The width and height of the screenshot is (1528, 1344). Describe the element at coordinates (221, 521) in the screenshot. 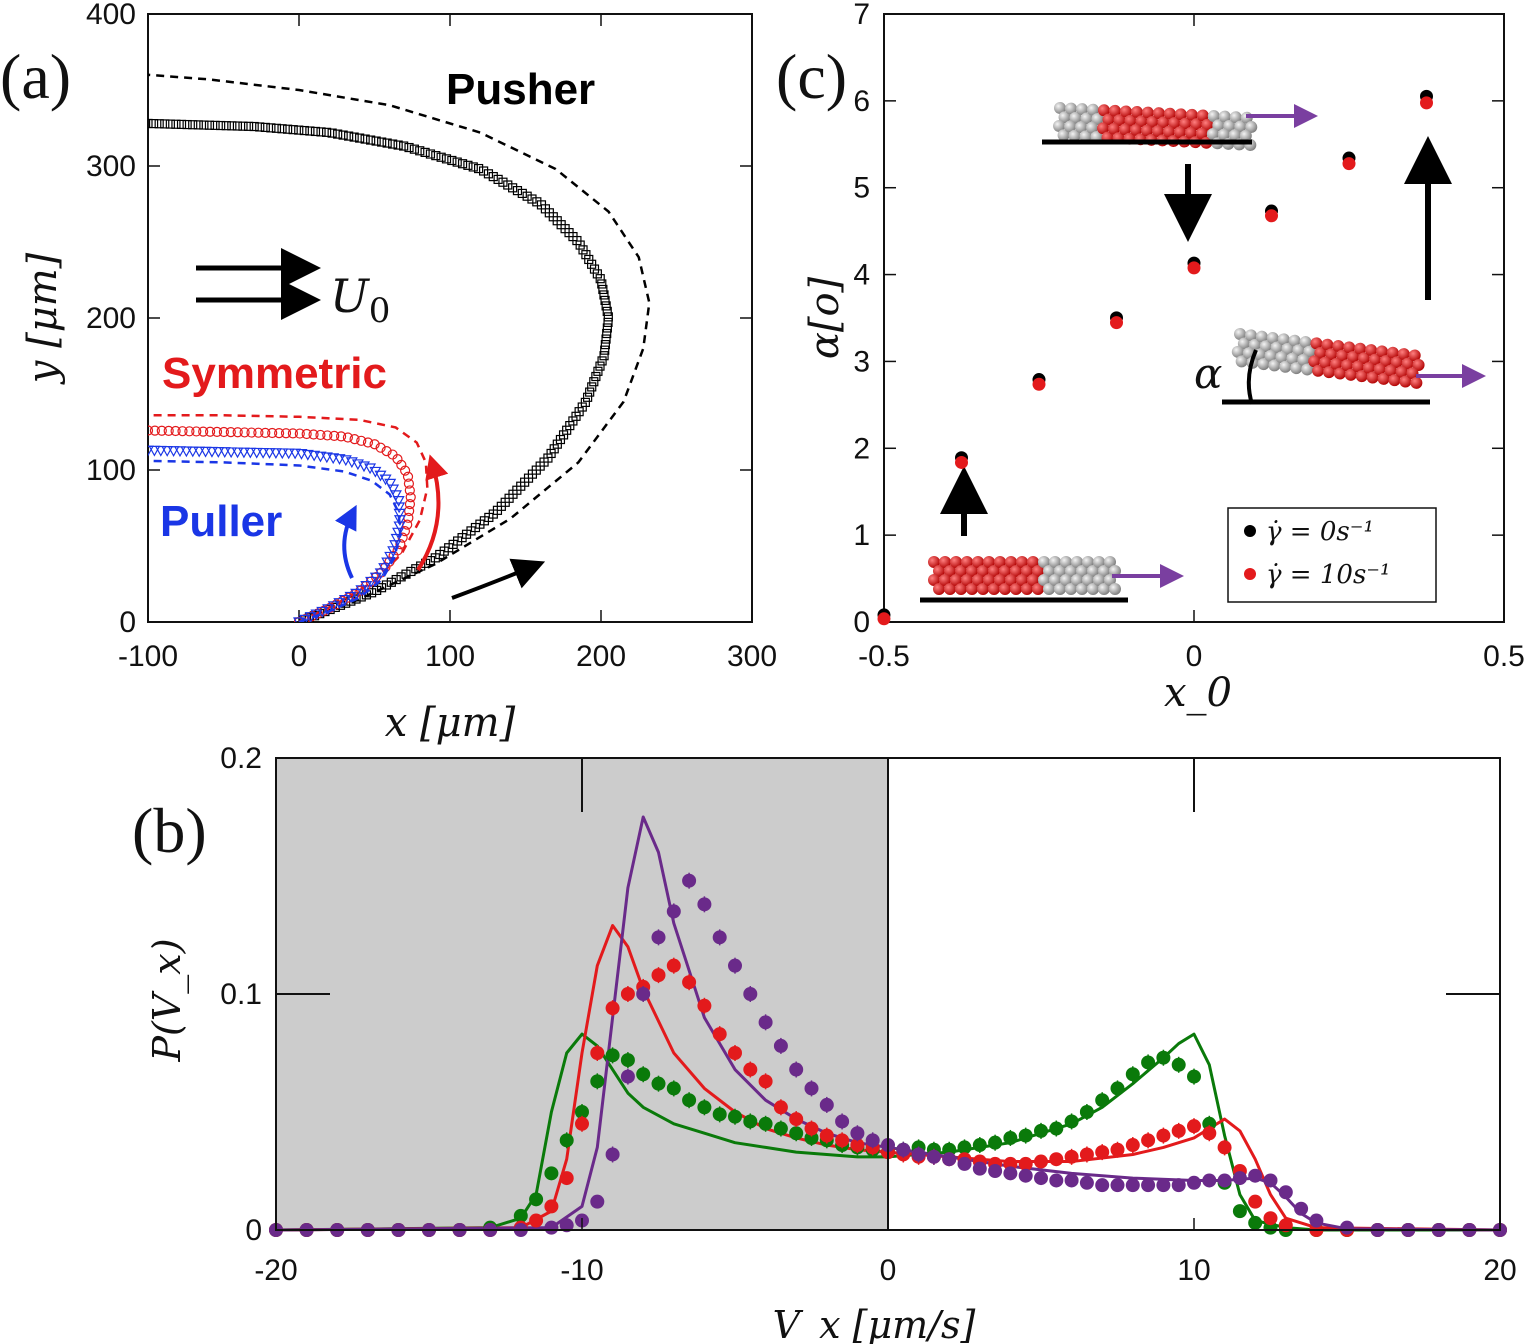

I see `puller-label: Puller` at that location.